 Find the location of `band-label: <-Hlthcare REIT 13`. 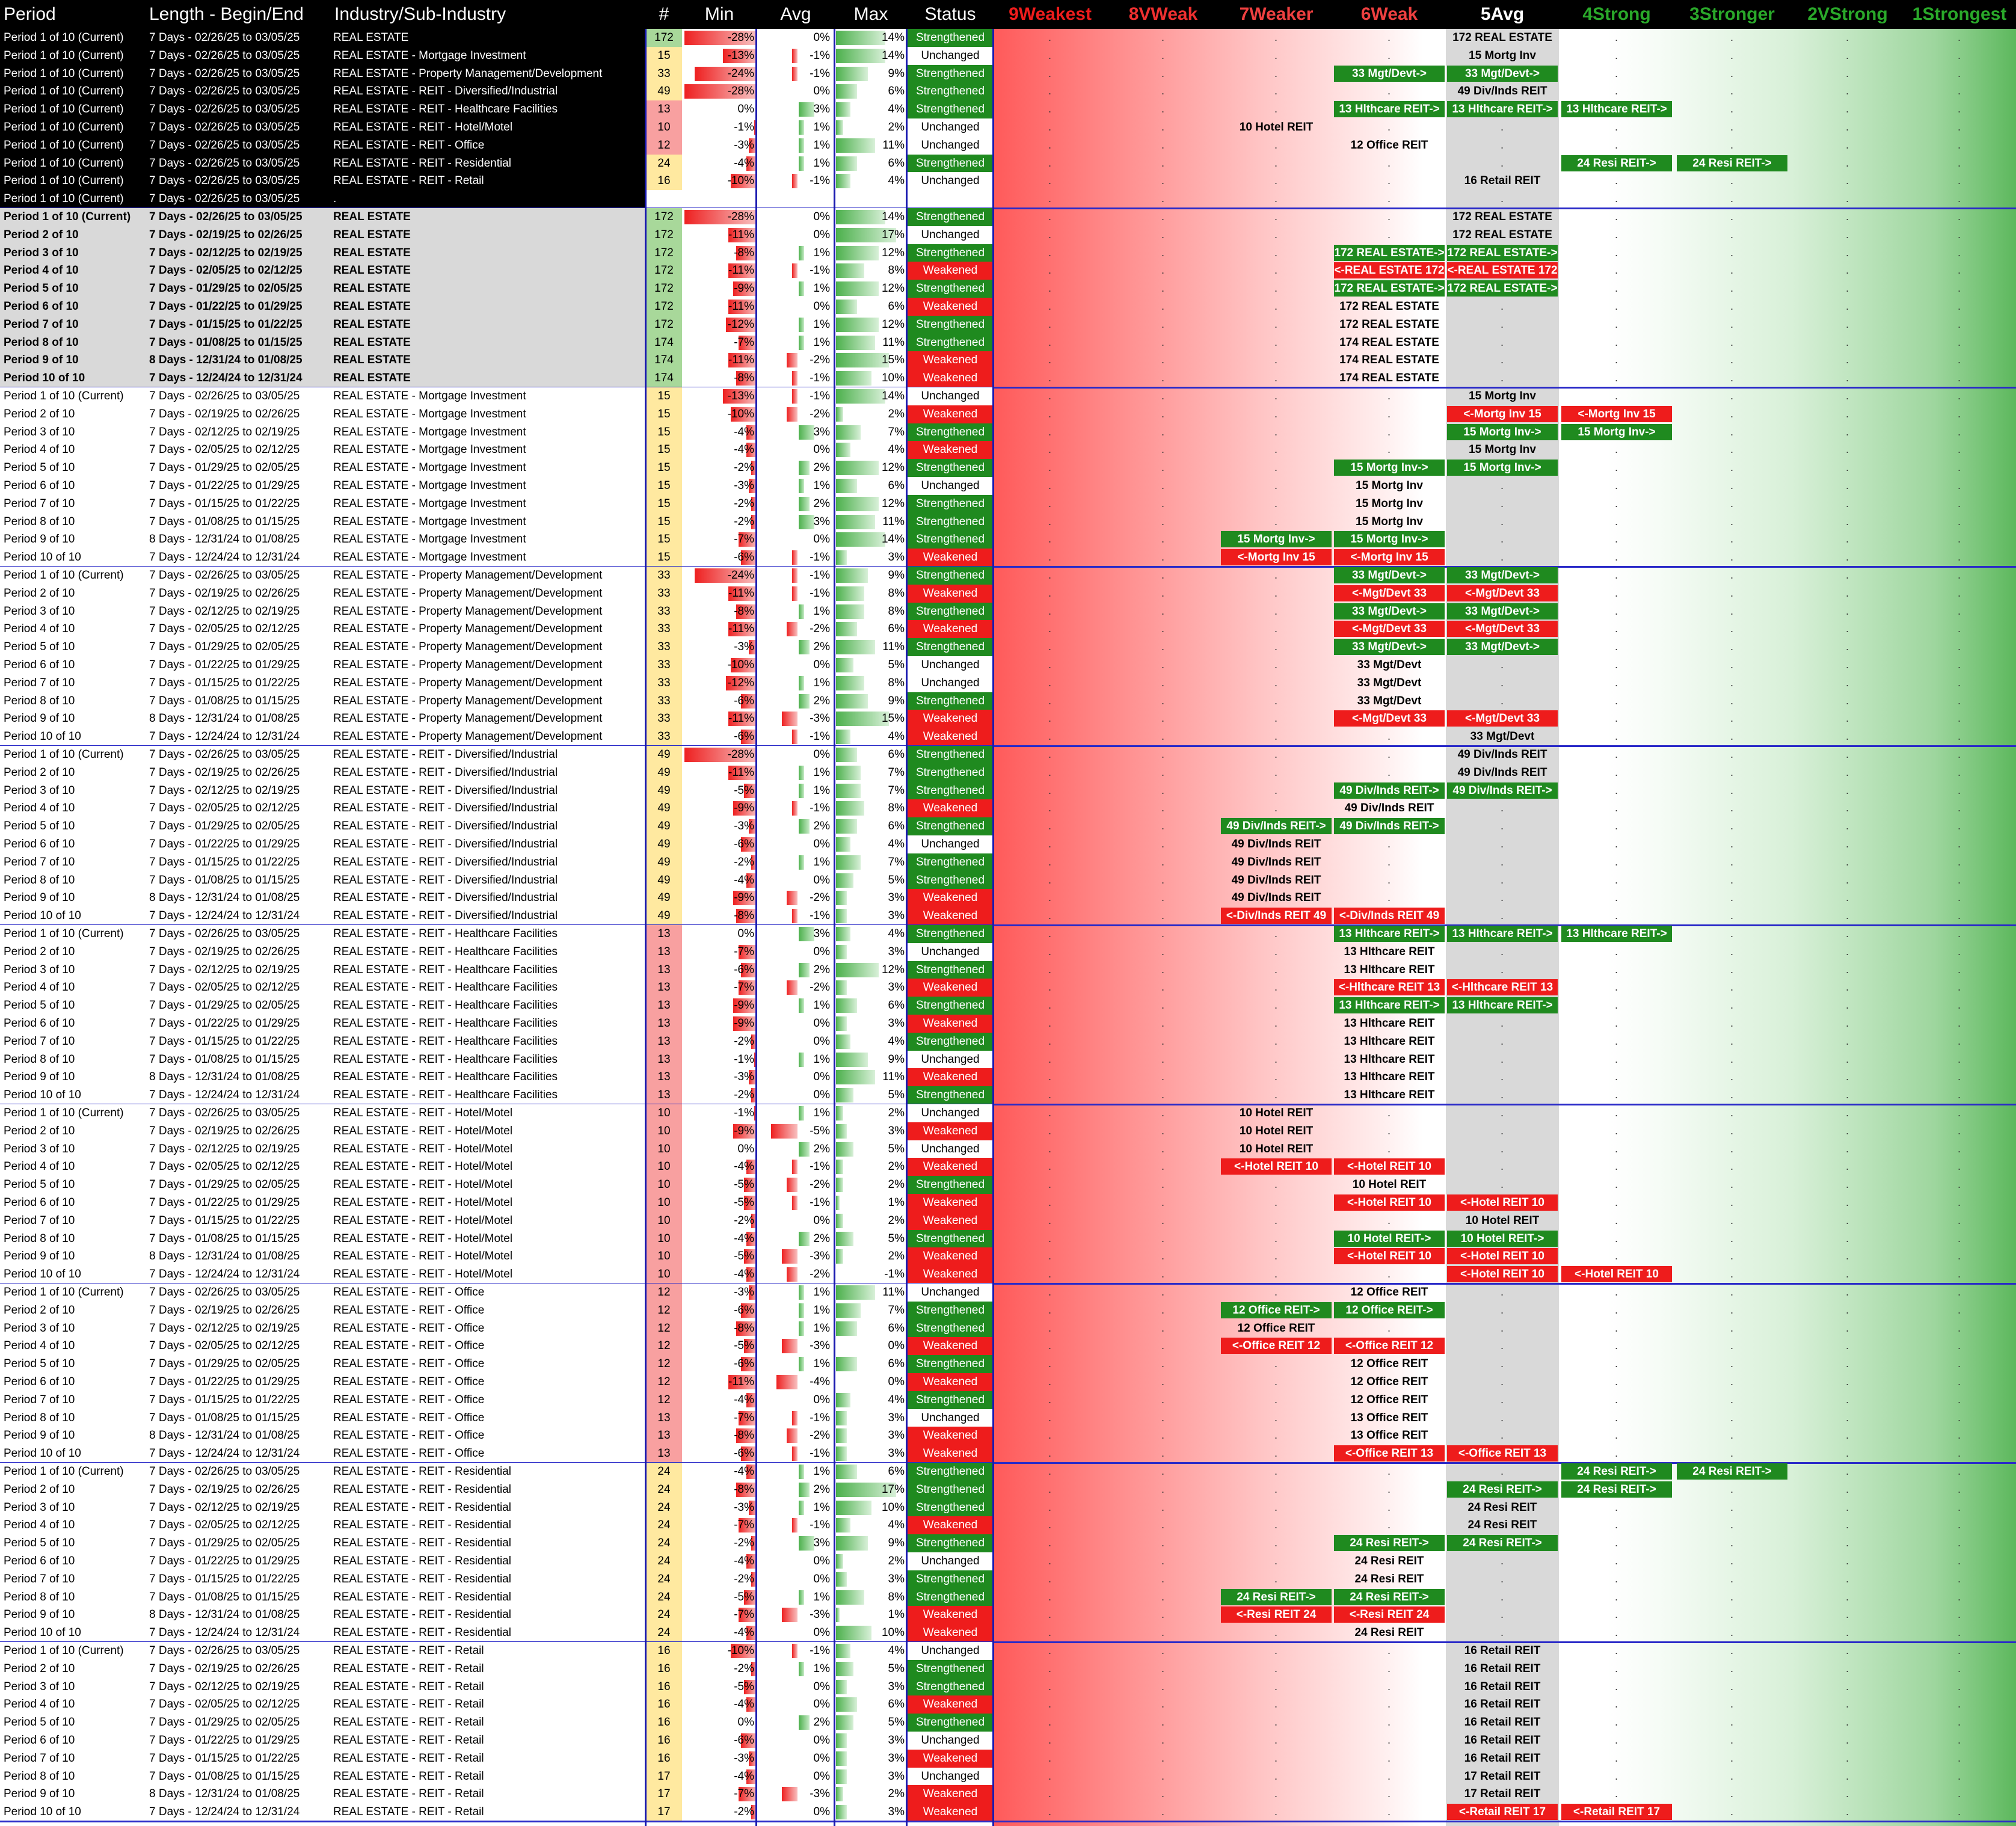

band-label: <-Hlthcare REIT 13 is located at coordinates (1389, 987).